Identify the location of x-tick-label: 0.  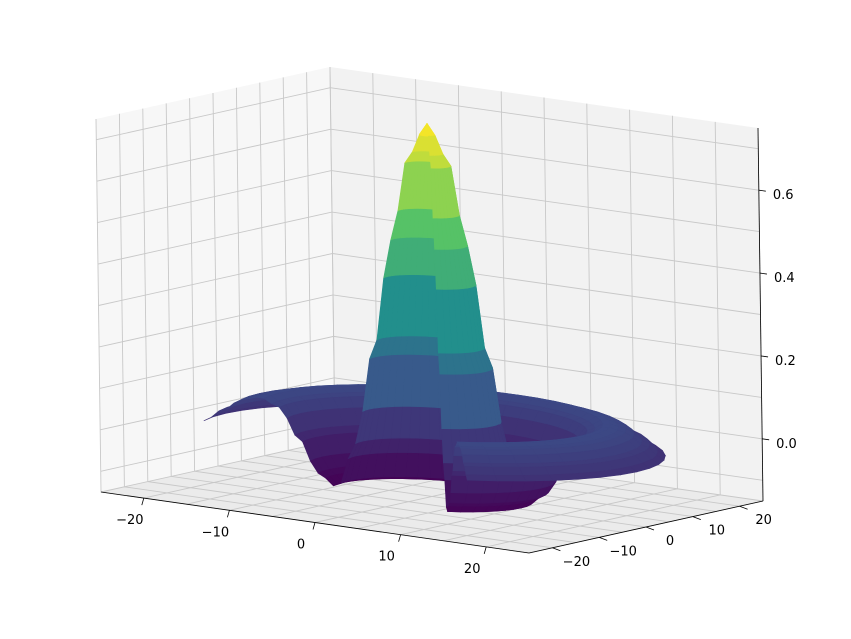
(301, 545).